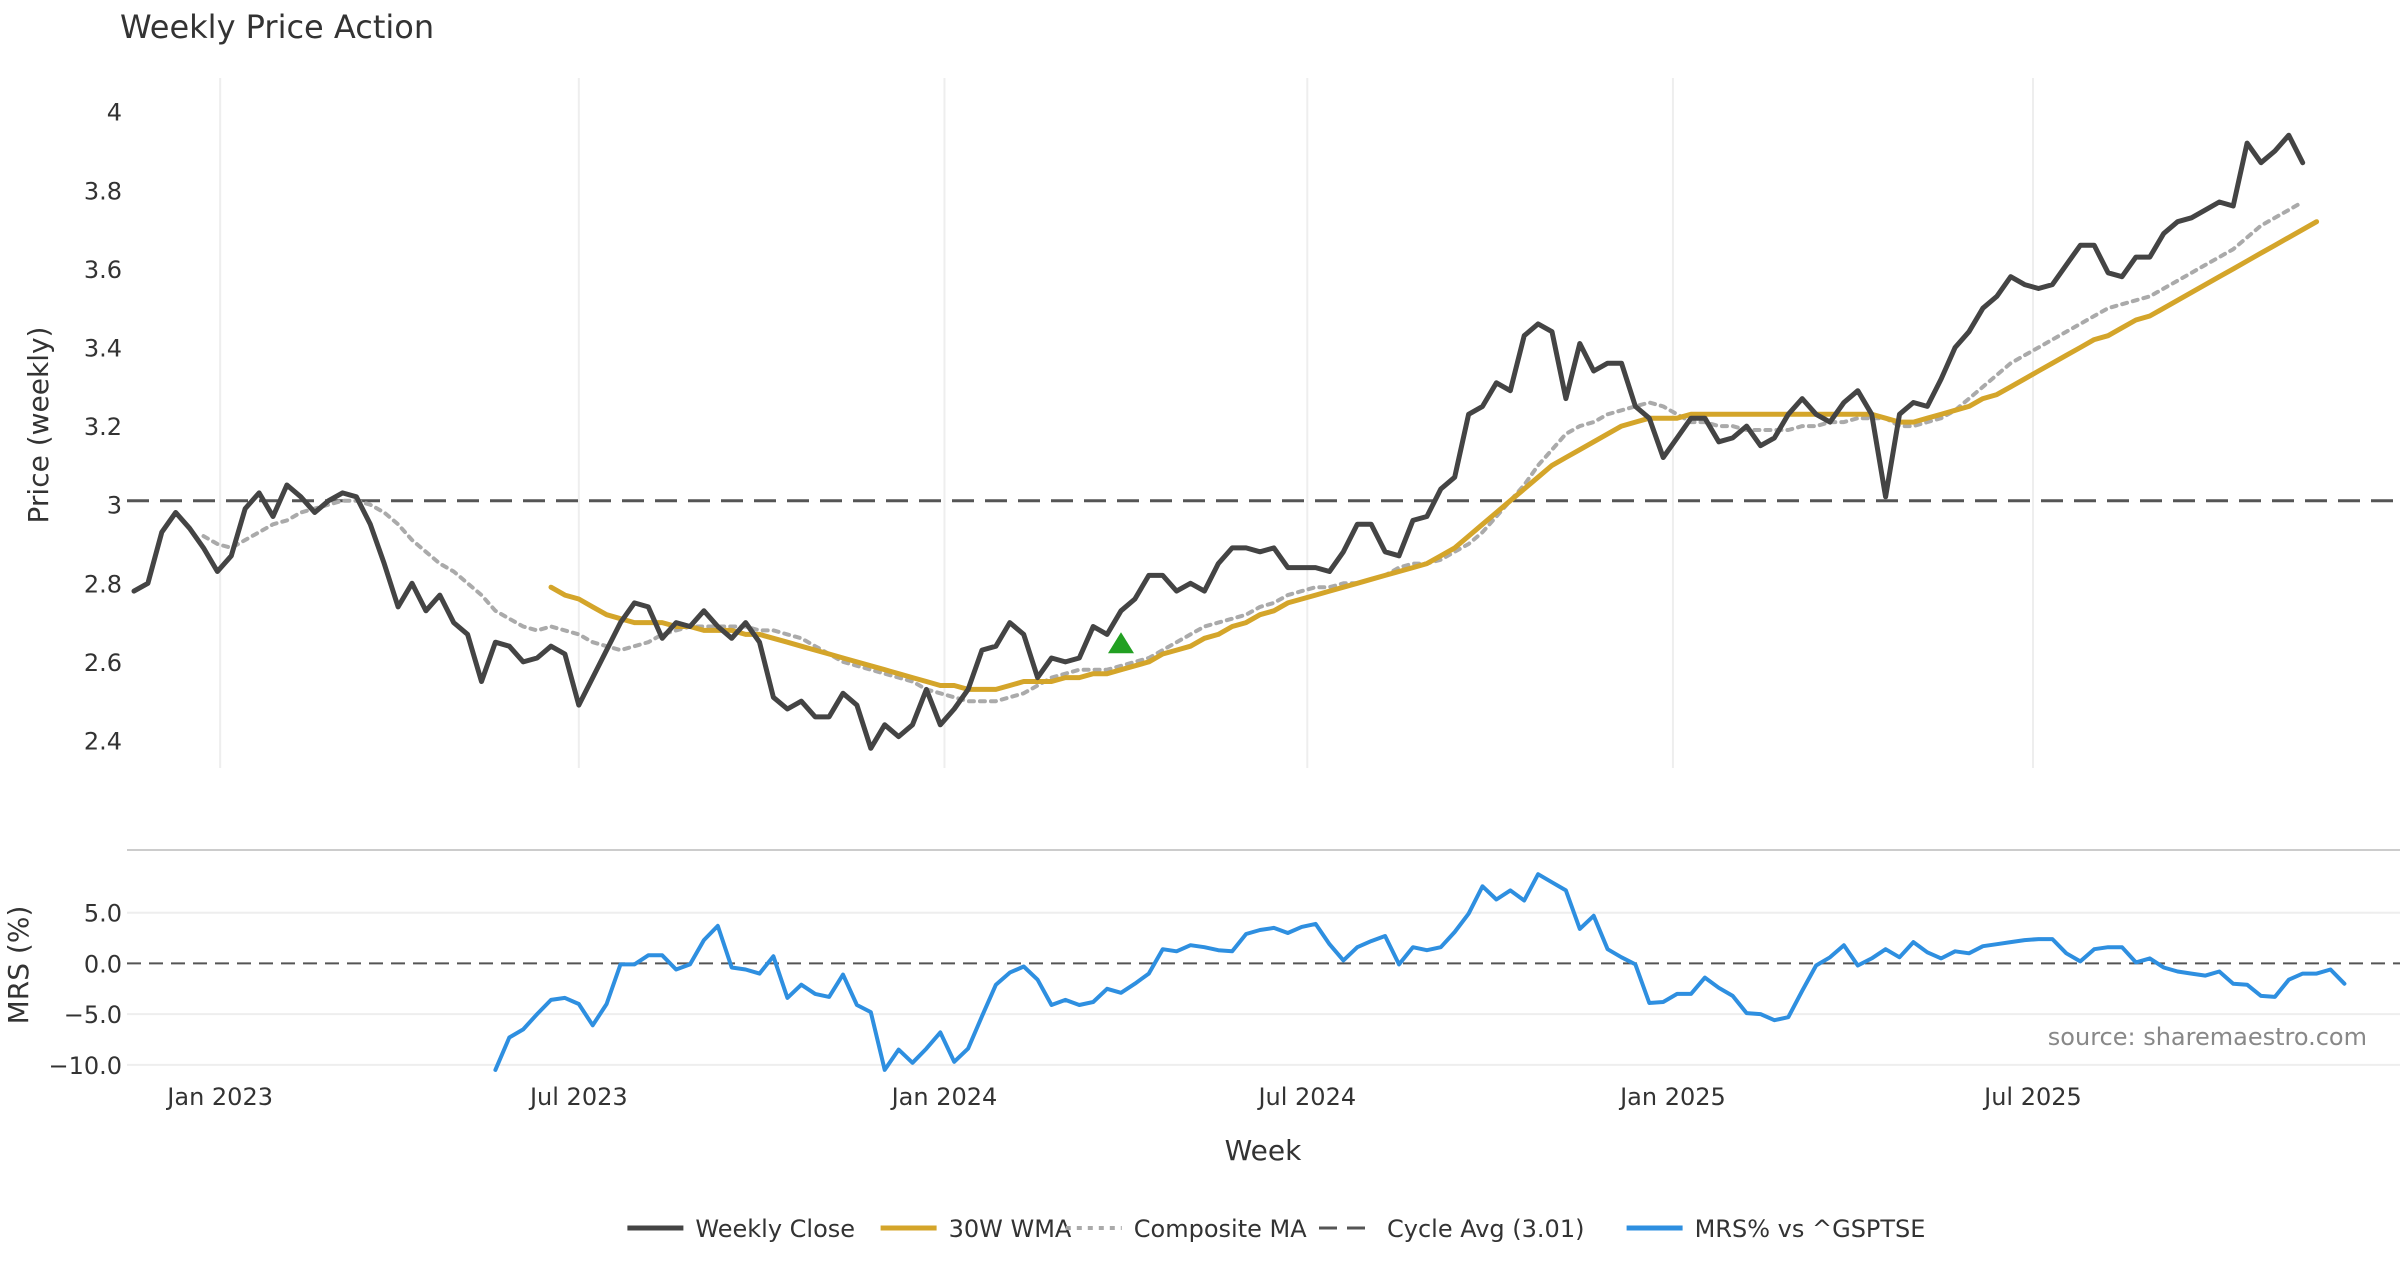 The height and width of the screenshot is (1264, 2400). I want to click on legend-item-cycle-avg-3-01: Cycle Avg (3.01), so click(1451, 1229).